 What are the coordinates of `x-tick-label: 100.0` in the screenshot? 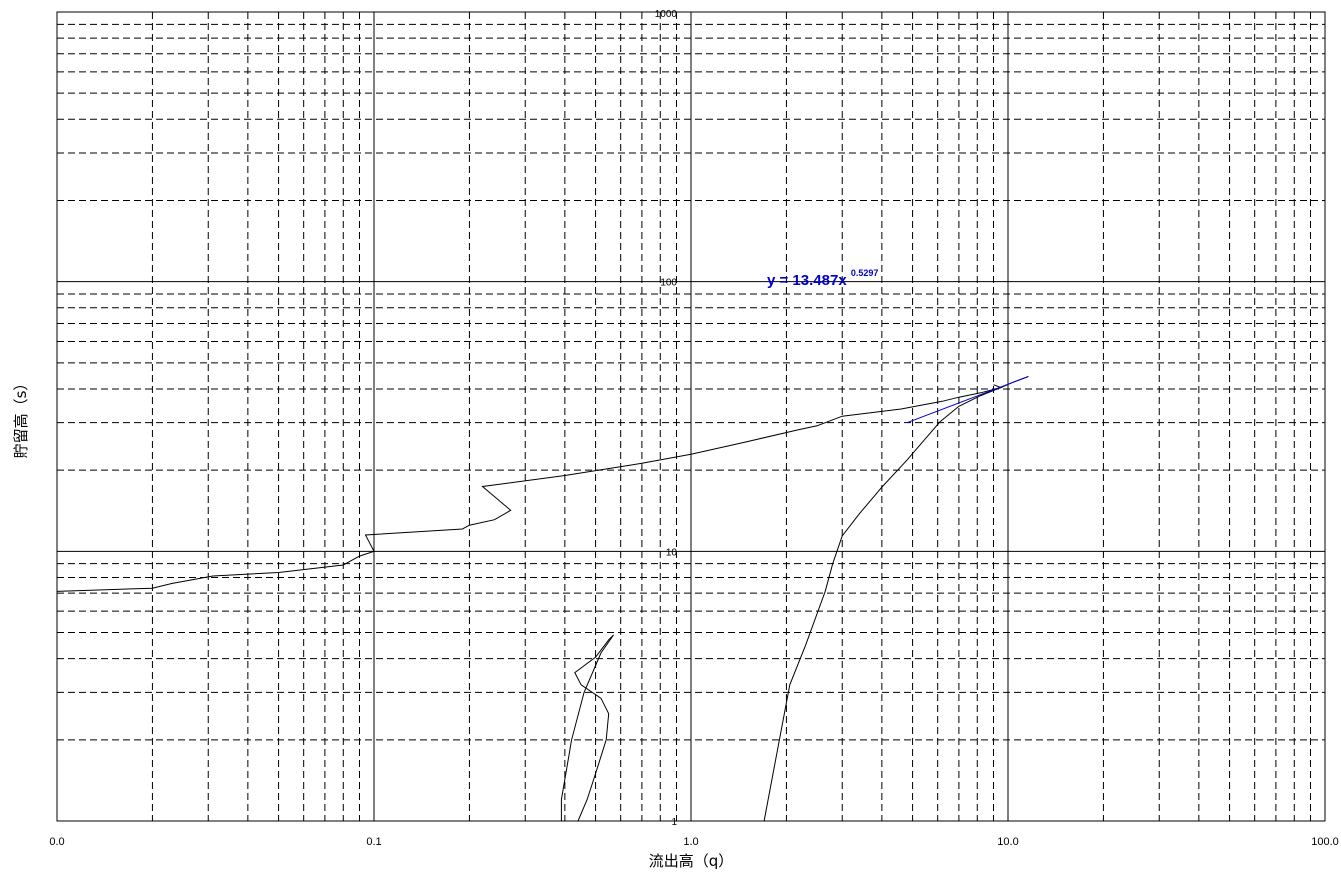 It's located at (1325, 842).